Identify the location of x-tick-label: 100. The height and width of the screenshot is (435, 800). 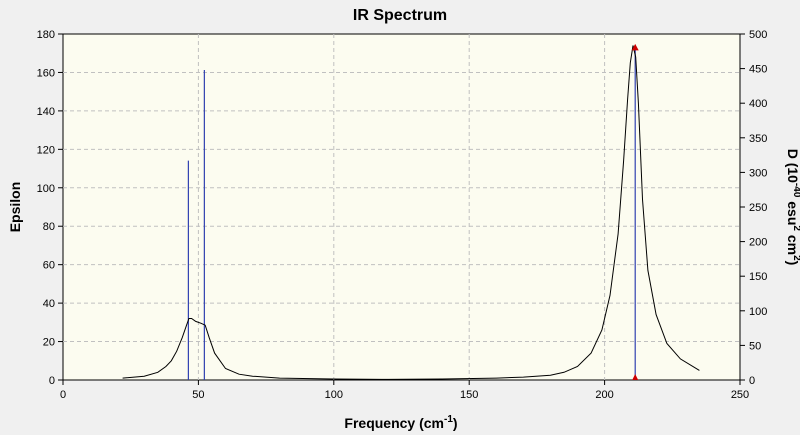
(334, 395).